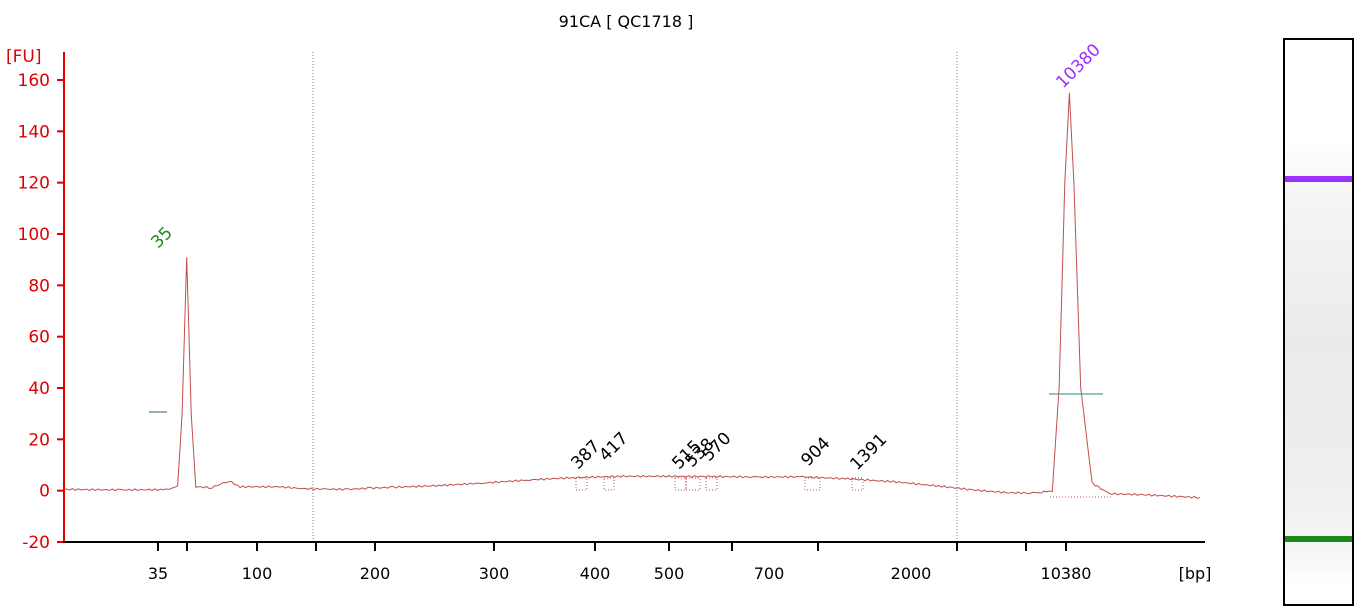 The width and height of the screenshot is (1361, 607). I want to click on y-tick-label: 40, so click(39, 389).